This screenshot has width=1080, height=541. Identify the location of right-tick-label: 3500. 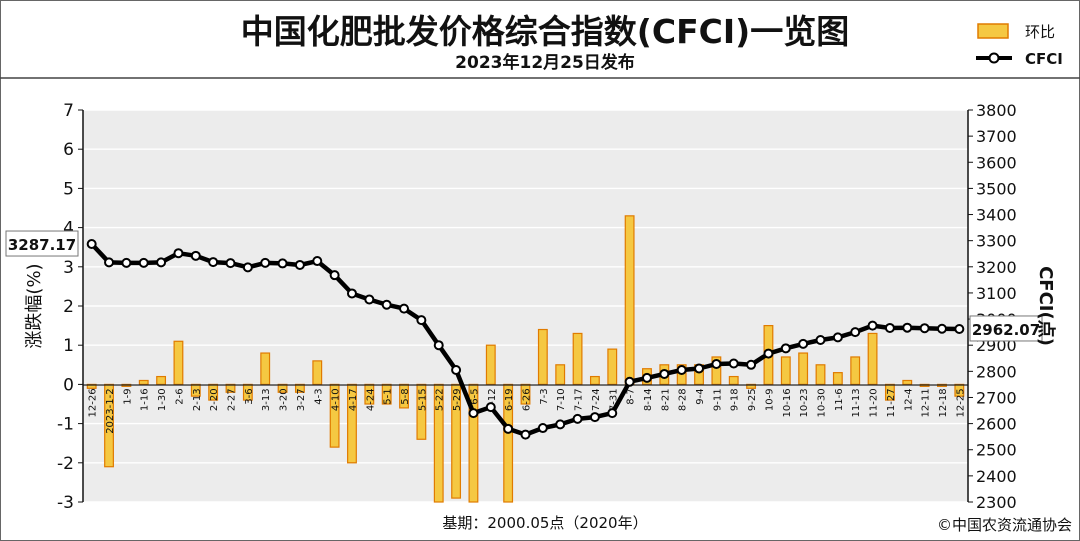
(996, 188).